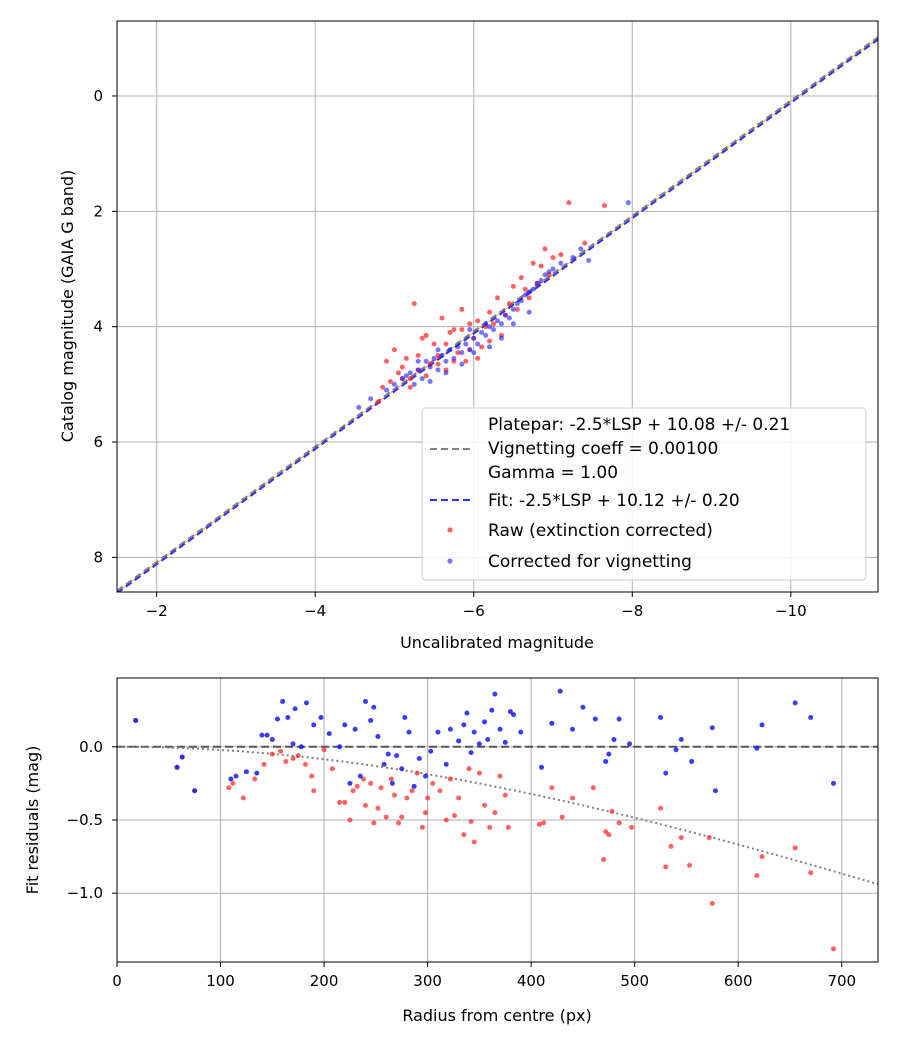  I want to click on legend-platepar: Platepar: -2.5*LSP + 10.08 +/- 0.21, so click(639, 425).